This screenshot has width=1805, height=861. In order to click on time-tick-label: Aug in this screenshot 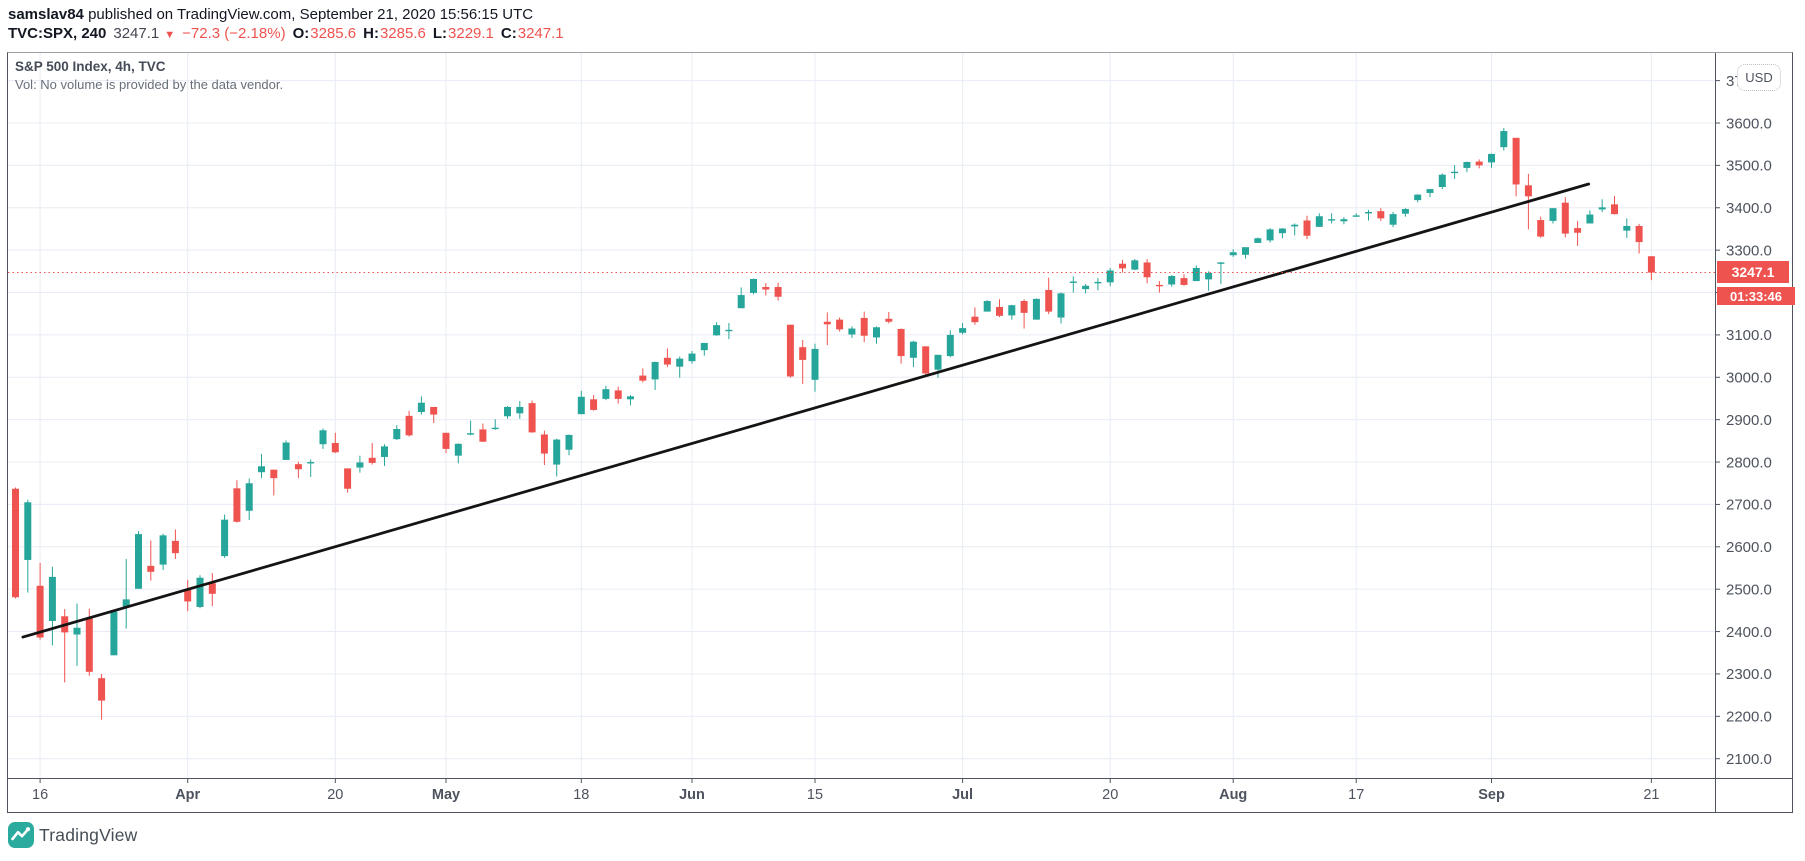, I will do `click(1233, 795)`.